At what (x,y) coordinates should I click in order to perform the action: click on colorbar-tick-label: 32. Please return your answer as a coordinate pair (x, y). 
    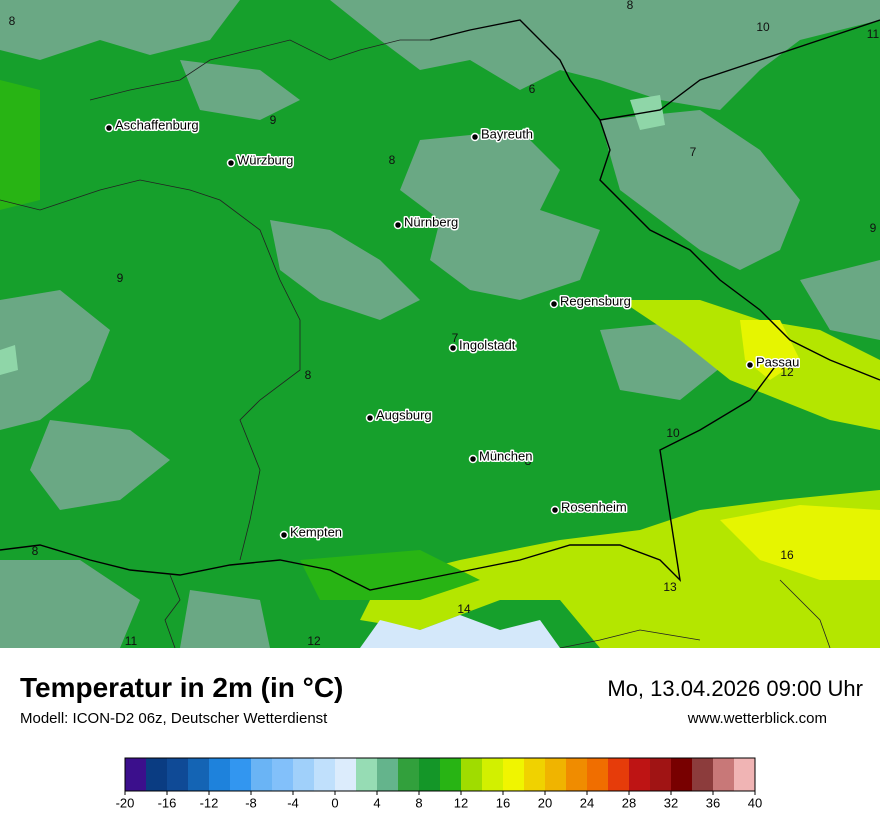
    Looking at the image, I should click on (671, 802).